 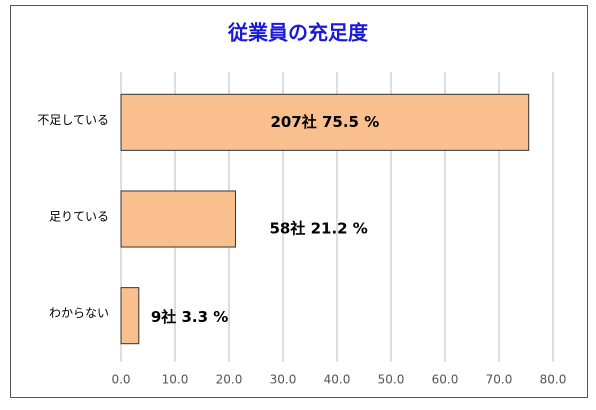 I want to click on value-label: 58社 21.2 %, so click(x=318, y=229).